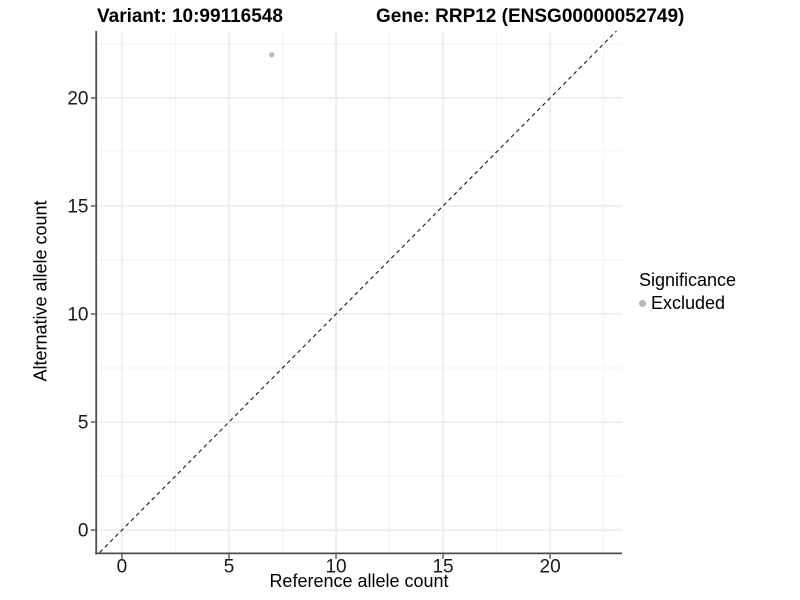 This screenshot has width=800, height=600. I want to click on x-tick-label: 0, so click(122, 567).